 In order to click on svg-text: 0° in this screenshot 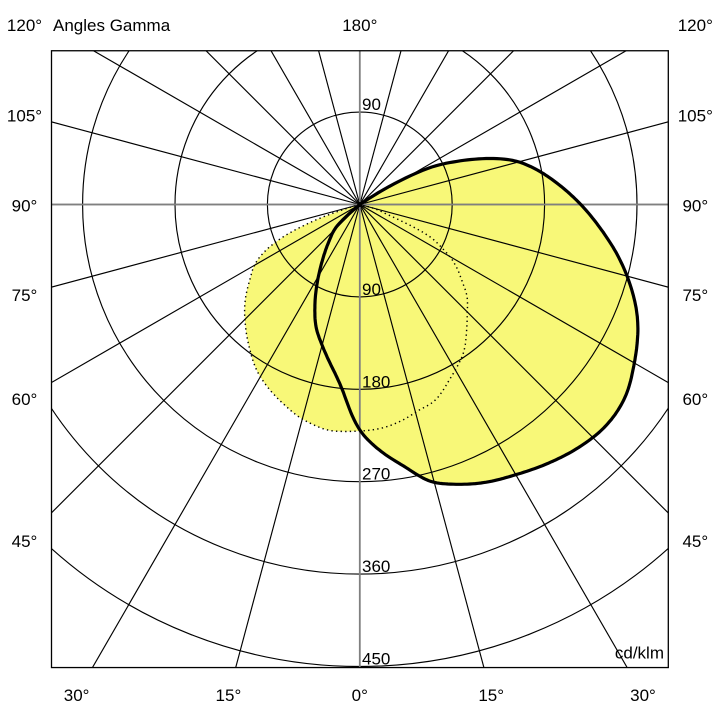, I will do `click(360, 695)`.